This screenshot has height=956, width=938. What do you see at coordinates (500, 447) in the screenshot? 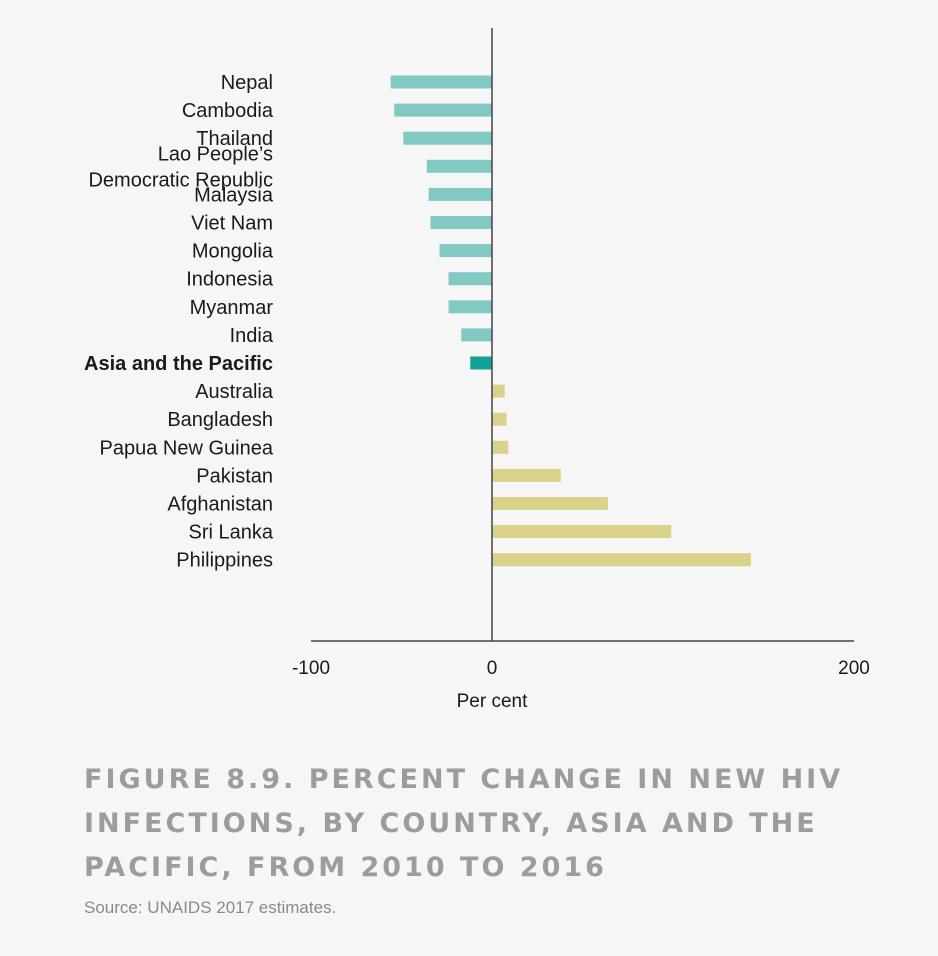
I see `bar-papua-new-guinea` at bounding box center [500, 447].